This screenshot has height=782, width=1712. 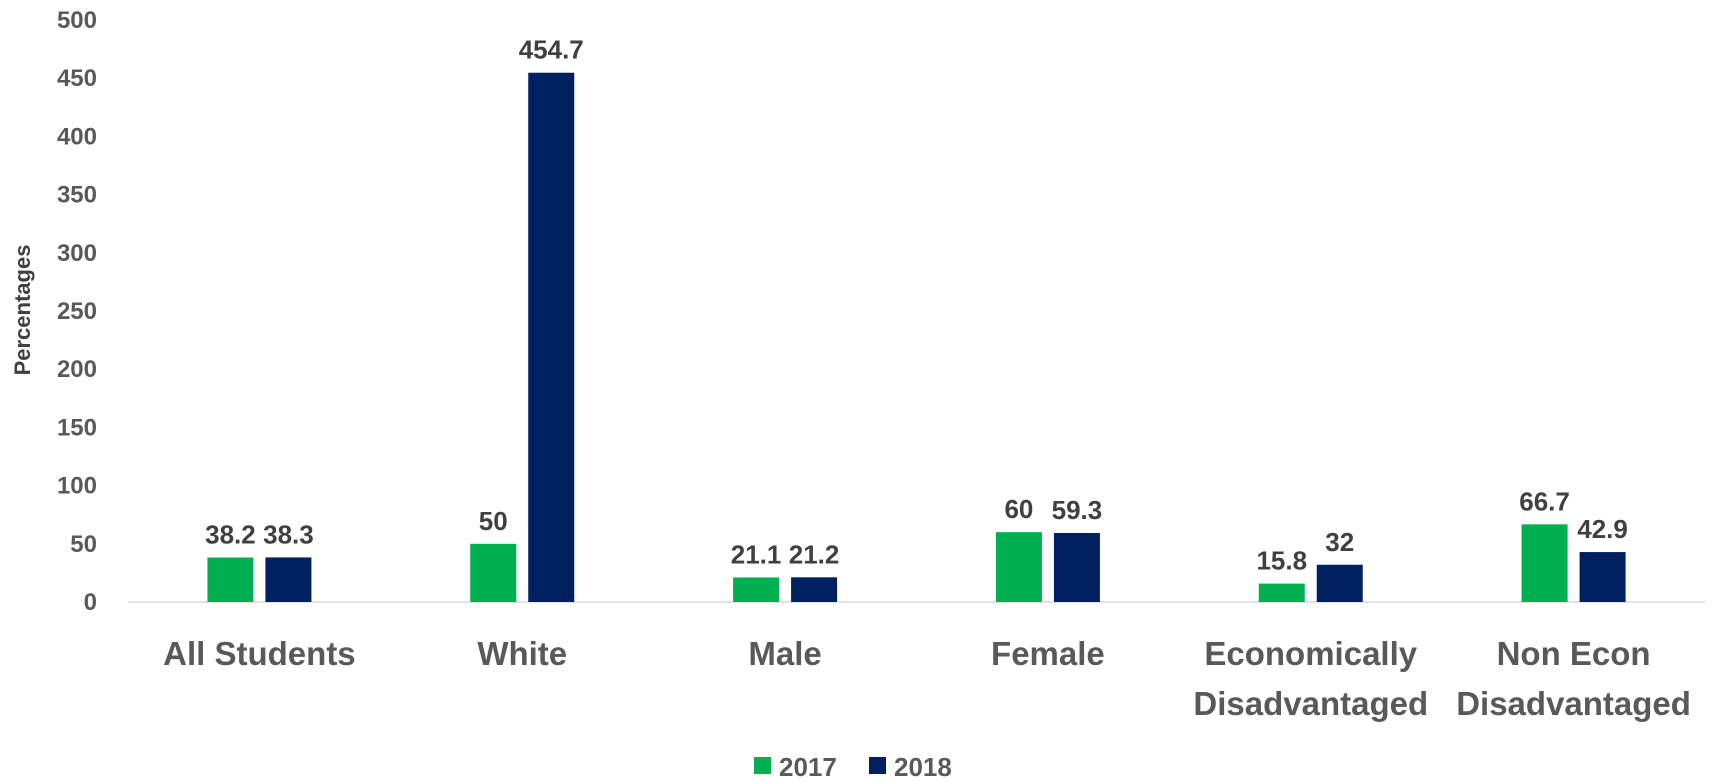 I want to click on y-tick-label: 0, so click(x=90, y=602).